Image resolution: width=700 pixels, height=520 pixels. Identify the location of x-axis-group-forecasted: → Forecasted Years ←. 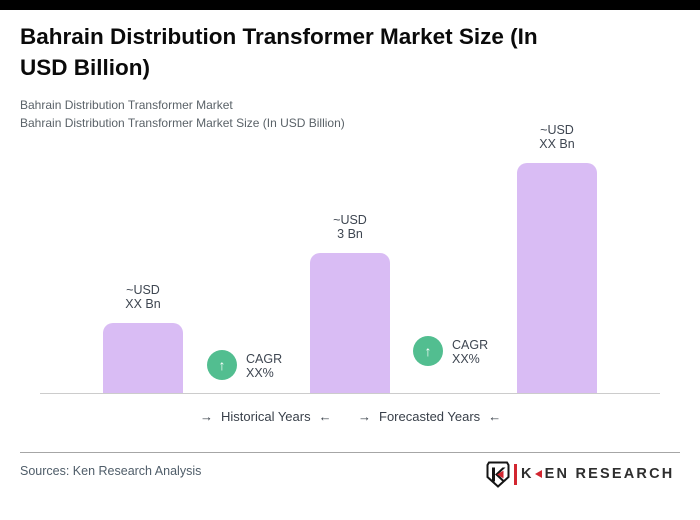
(429, 416).